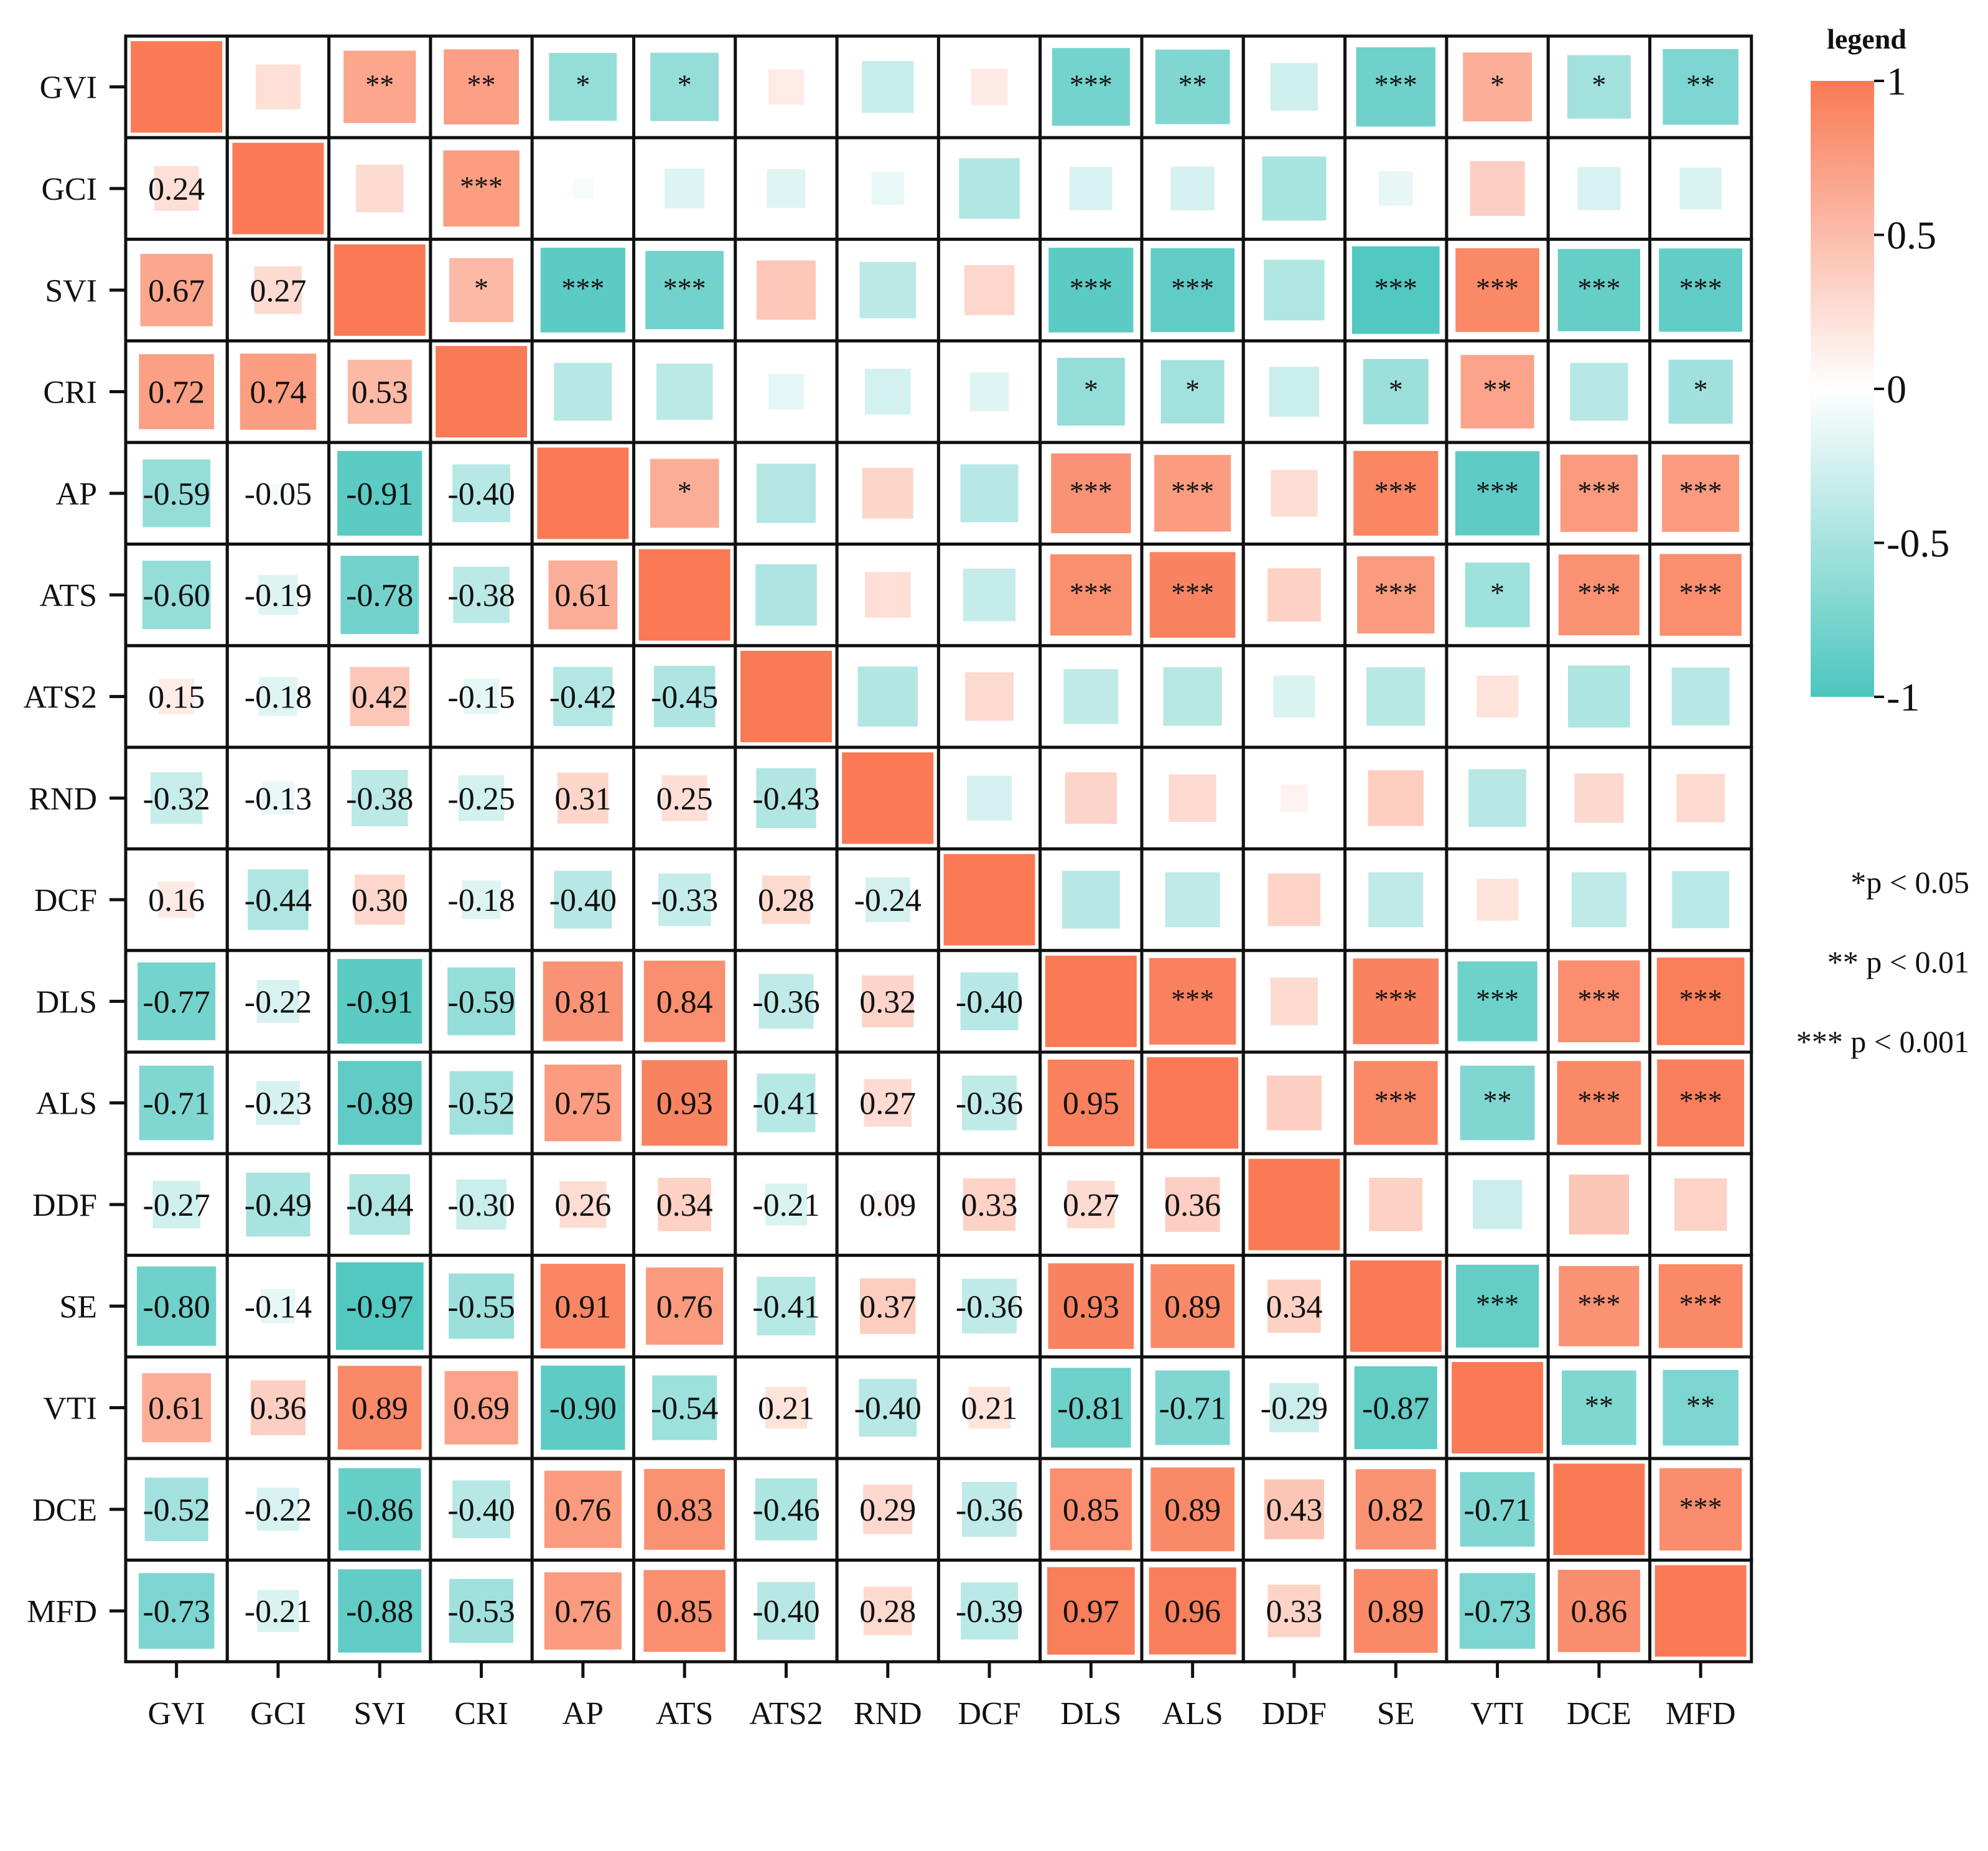 The height and width of the screenshot is (1851, 1988). I want to click on correlation-value-label: 0.28, so click(786, 901).